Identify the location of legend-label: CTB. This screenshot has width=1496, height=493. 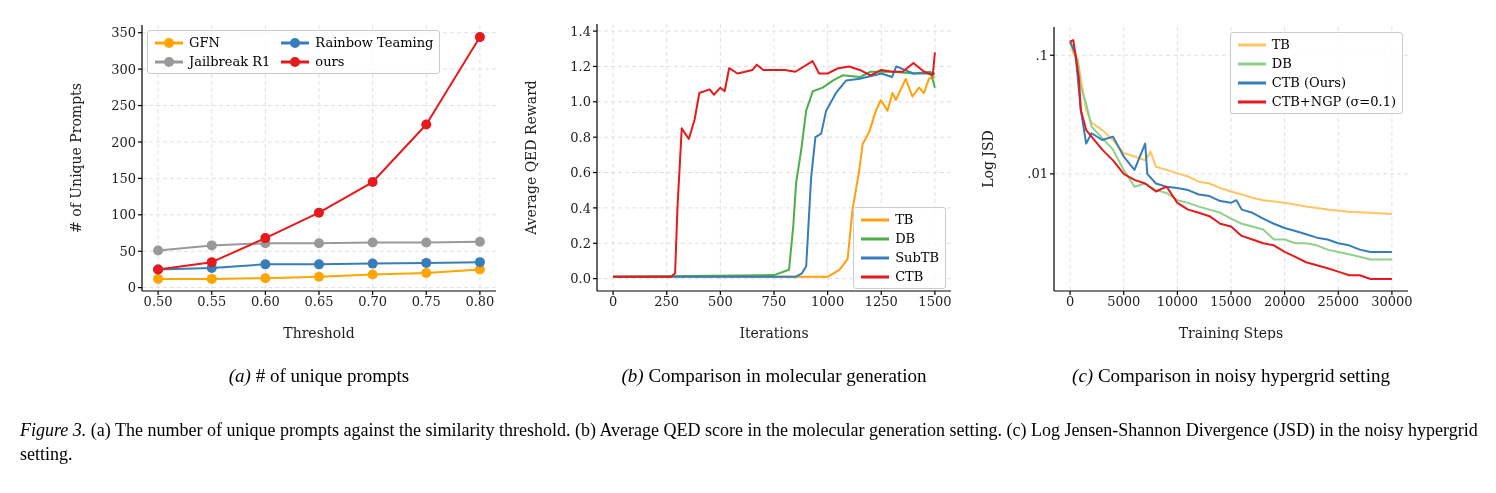
(909, 276).